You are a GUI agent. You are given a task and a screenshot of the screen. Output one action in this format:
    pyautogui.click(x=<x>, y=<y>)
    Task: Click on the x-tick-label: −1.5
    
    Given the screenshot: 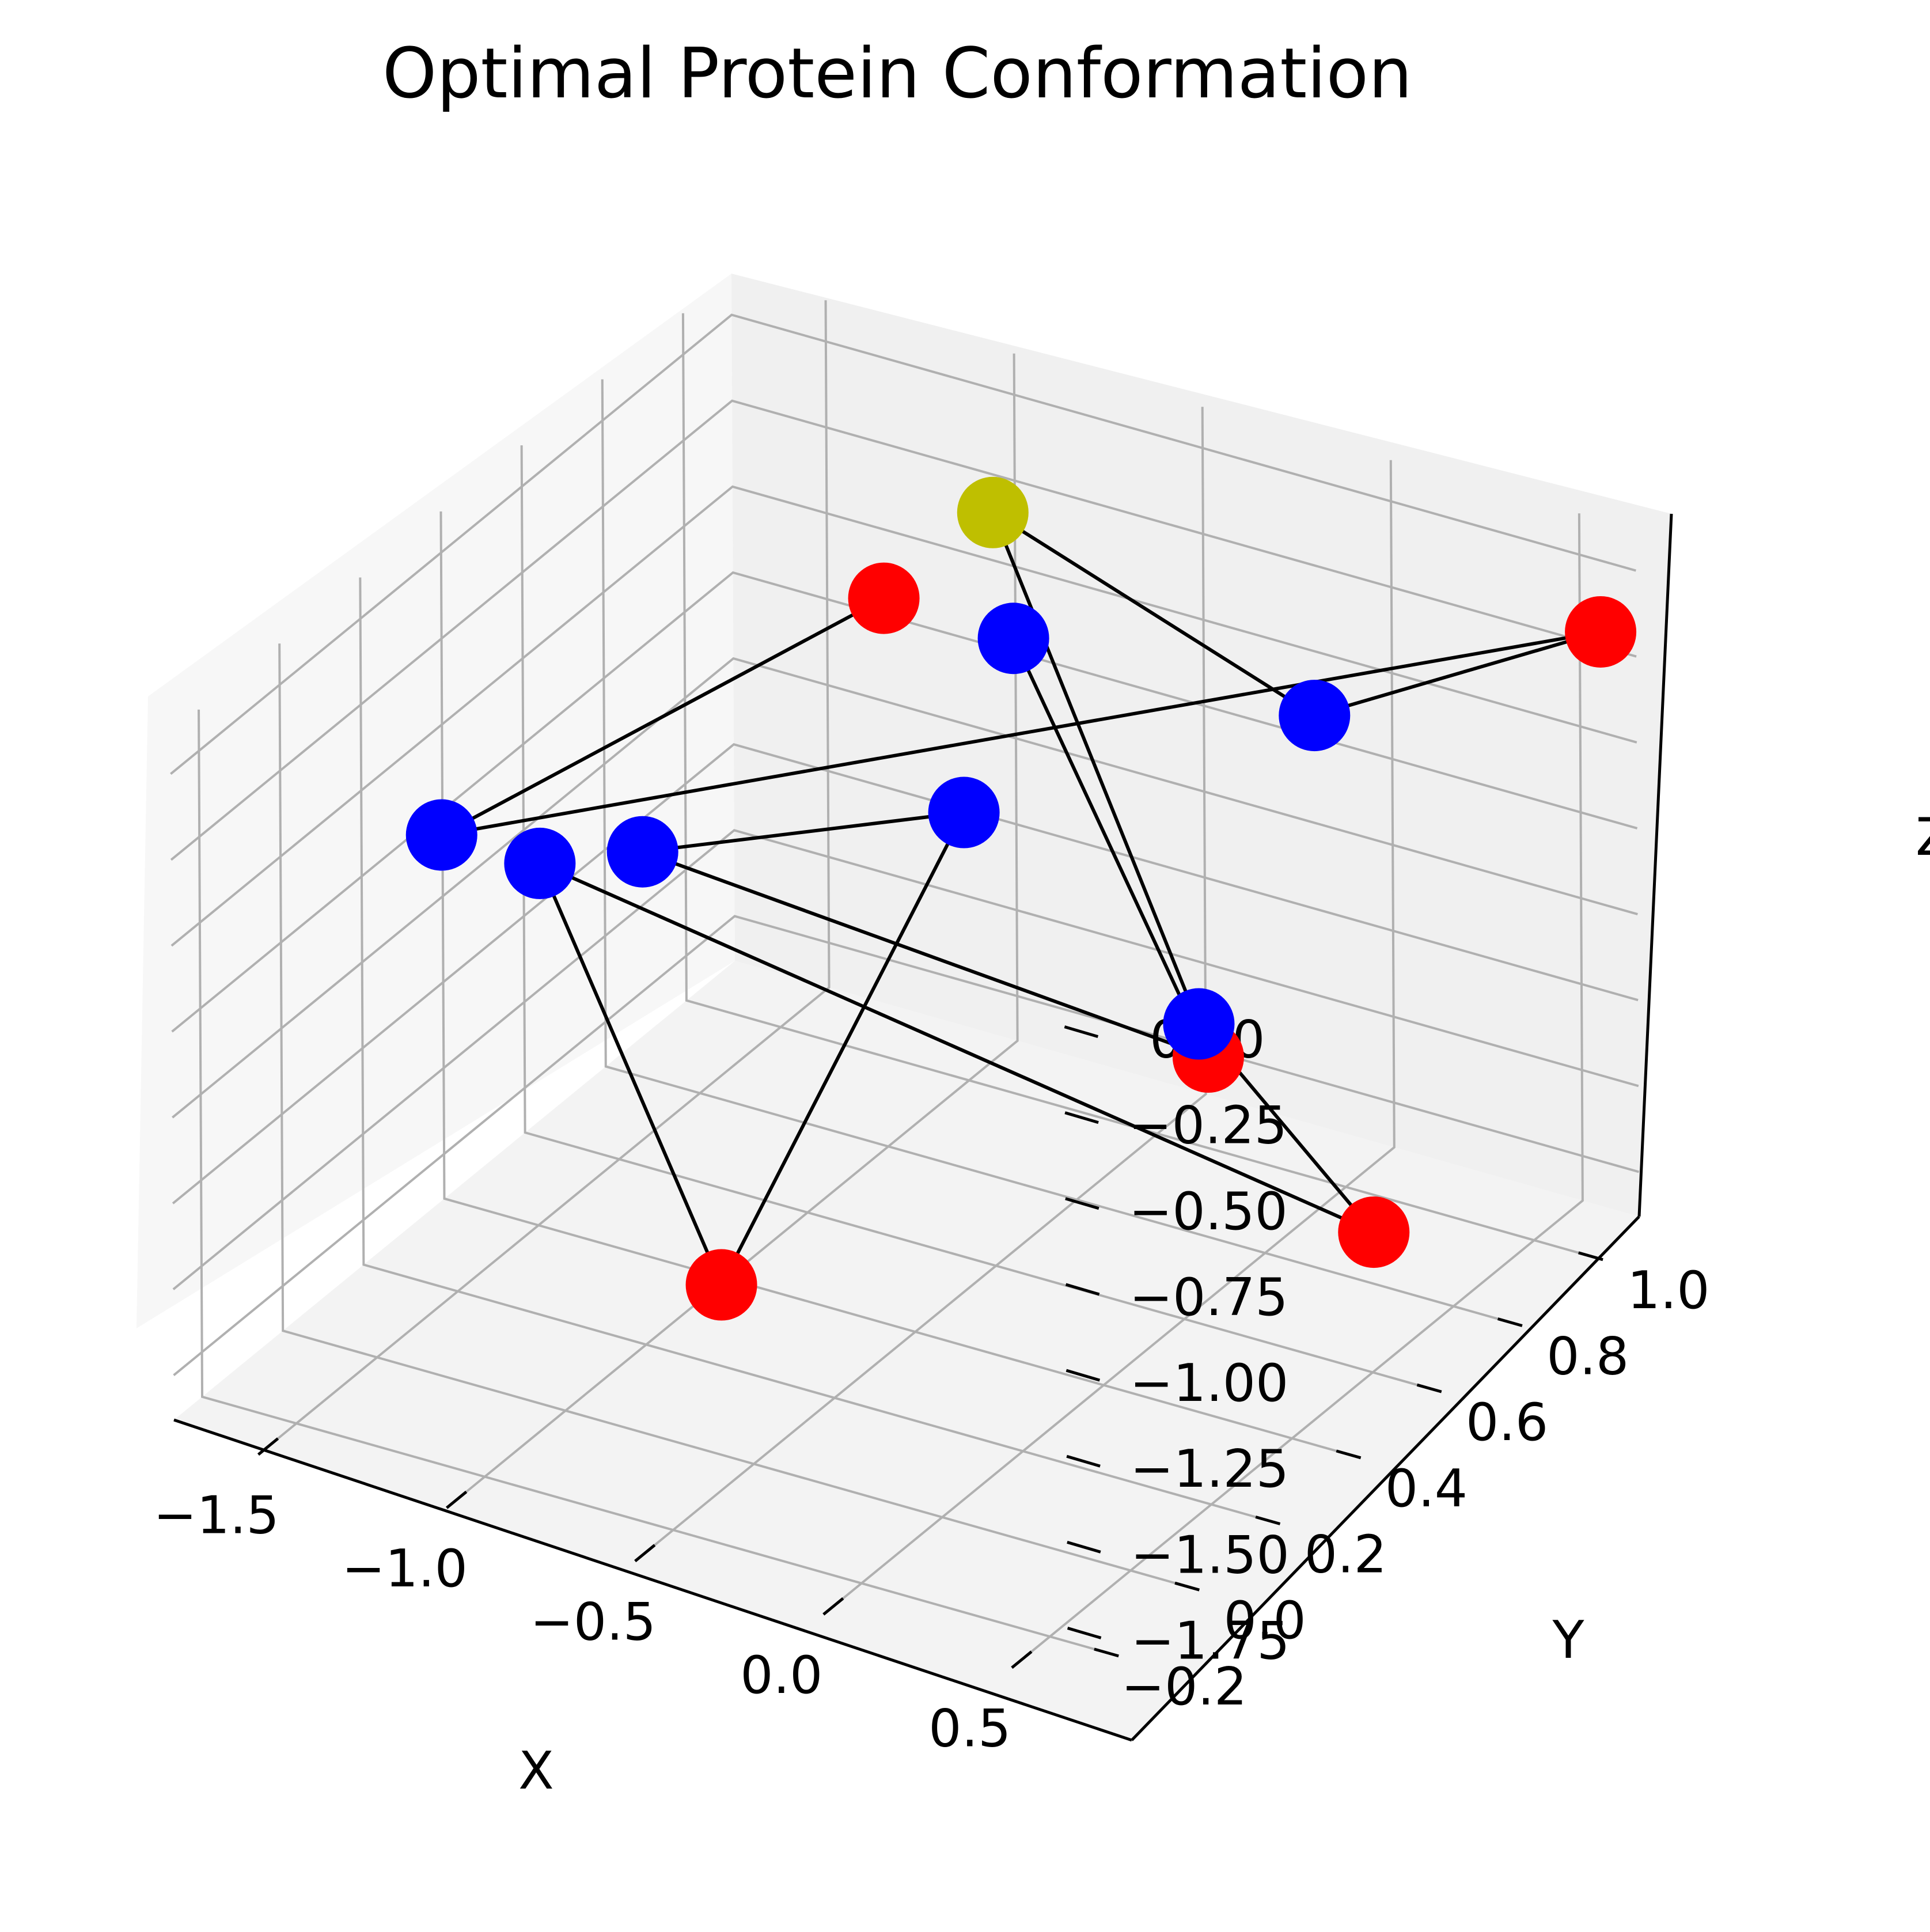 What is the action you would take?
    pyautogui.click(x=216, y=1515)
    